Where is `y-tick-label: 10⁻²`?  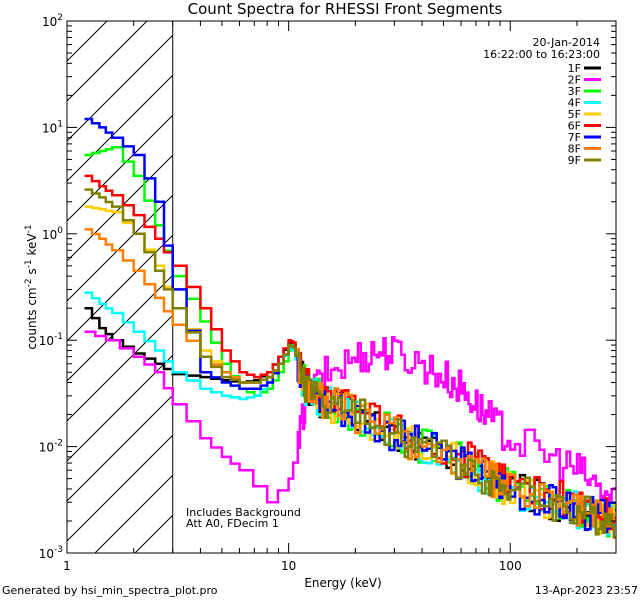 y-tick-label: 10⁻² is located at coordinates (51, 447).